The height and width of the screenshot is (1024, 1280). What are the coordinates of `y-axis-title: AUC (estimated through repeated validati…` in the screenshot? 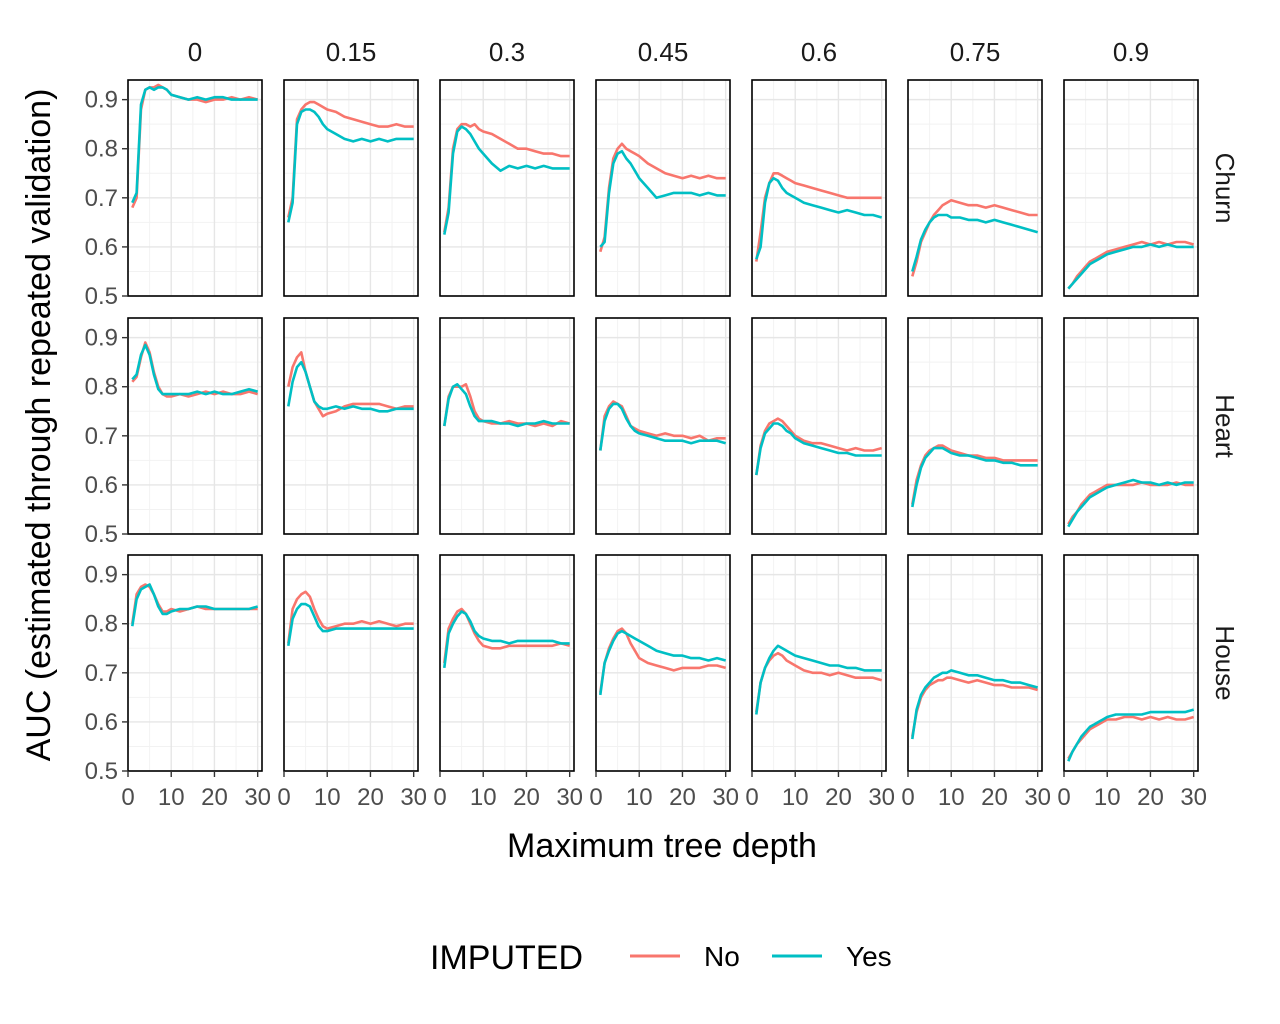 It's located at (39, 425).